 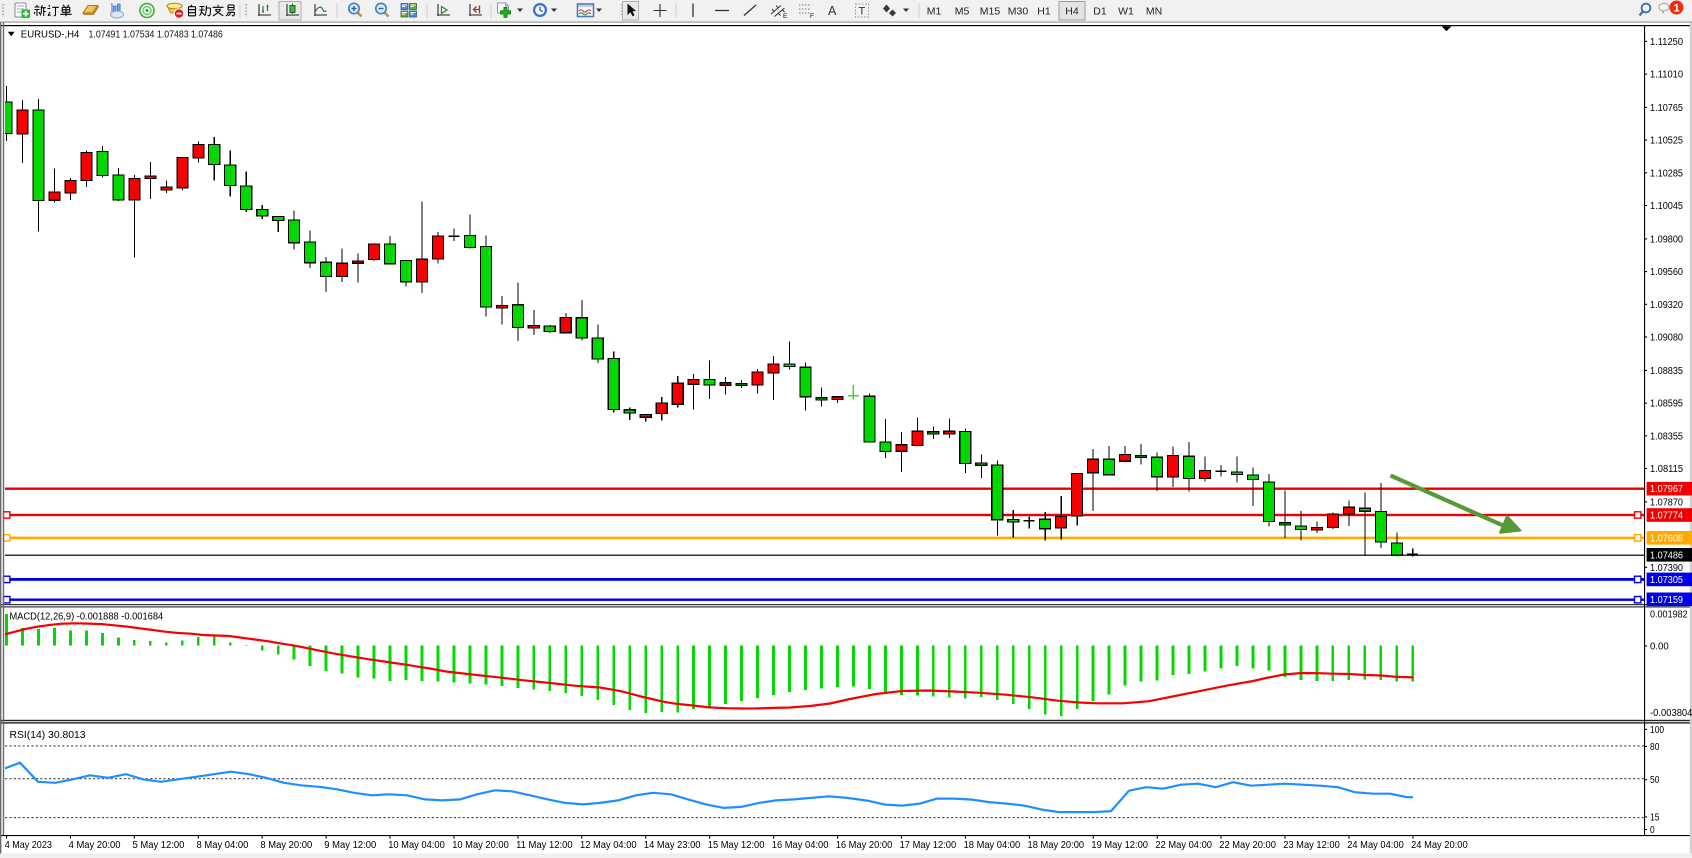 What do you see at coordinates (1666, 600) in the screenshot?
I see `svg-text: 1.07159` at bounding box center [1666, 600].